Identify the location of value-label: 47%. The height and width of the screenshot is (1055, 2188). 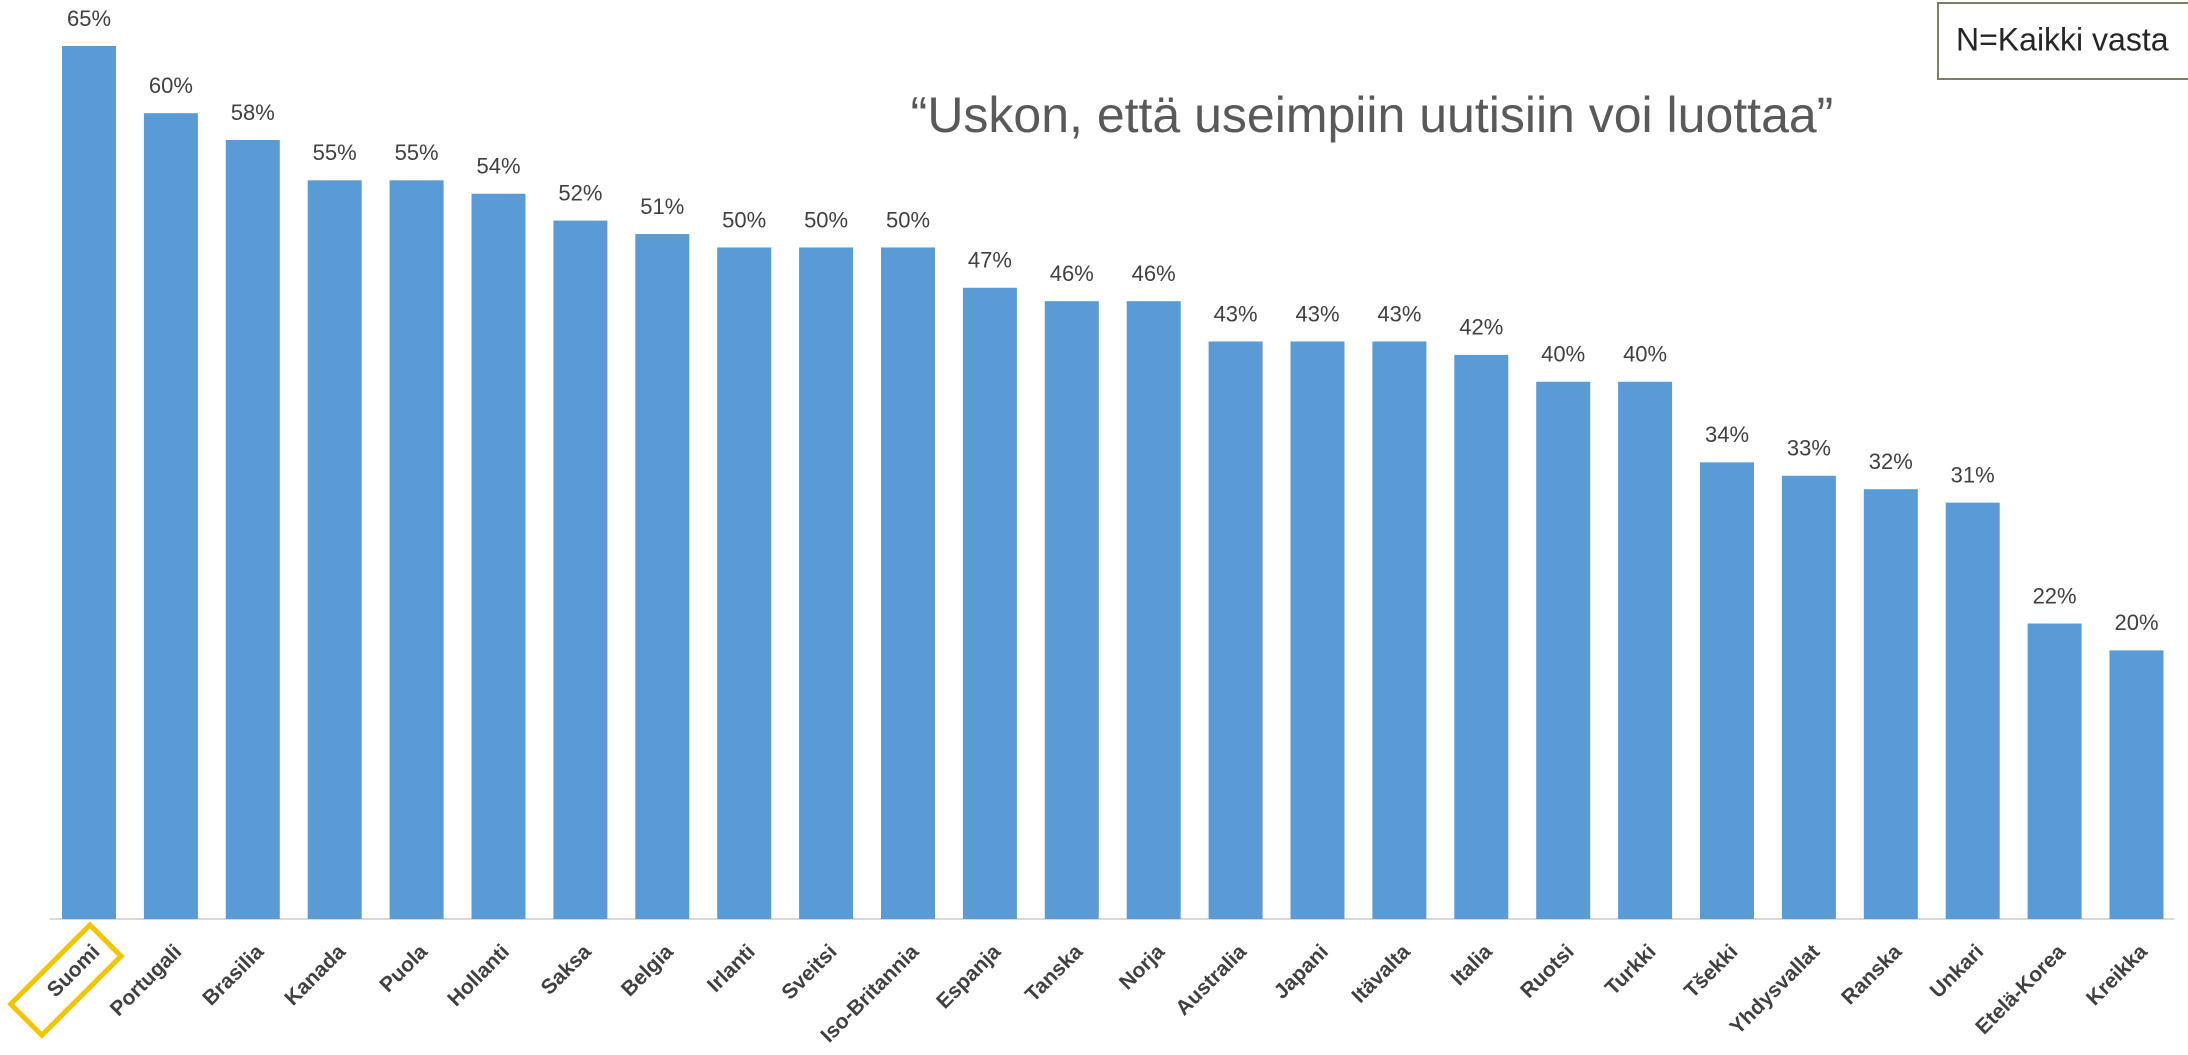
(990, 260).